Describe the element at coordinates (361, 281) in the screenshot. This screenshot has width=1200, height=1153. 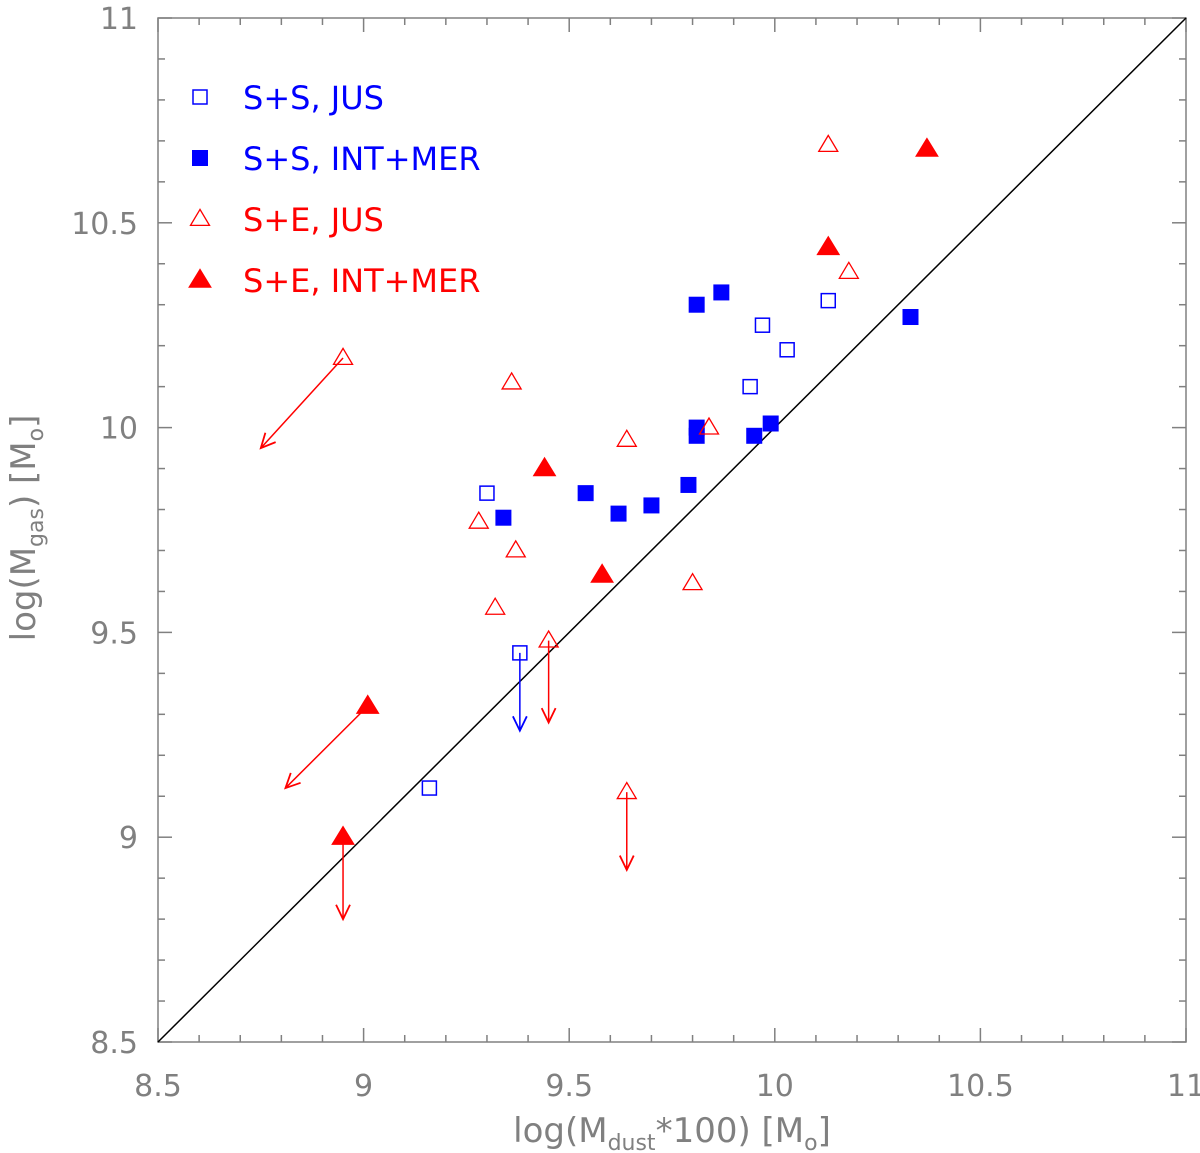
I see `legend-label: S+E, INT+MER` at that location.